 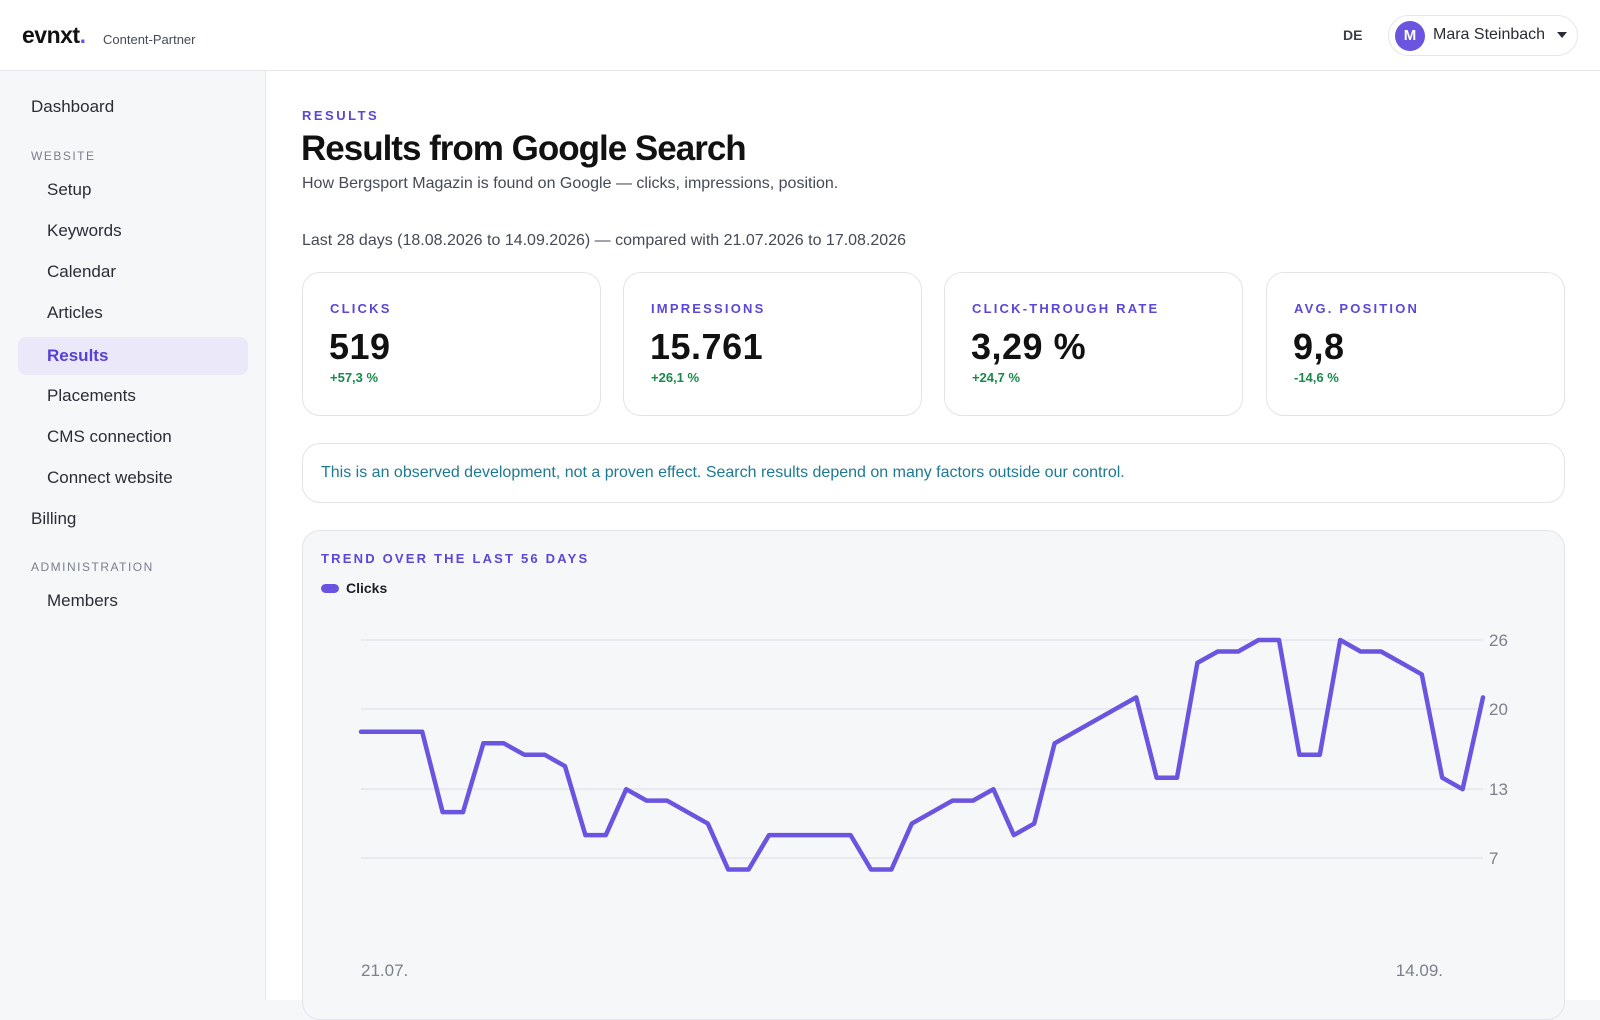 I want to click on logo-subtitle: Content-Partner, so click(x=149, y=39).